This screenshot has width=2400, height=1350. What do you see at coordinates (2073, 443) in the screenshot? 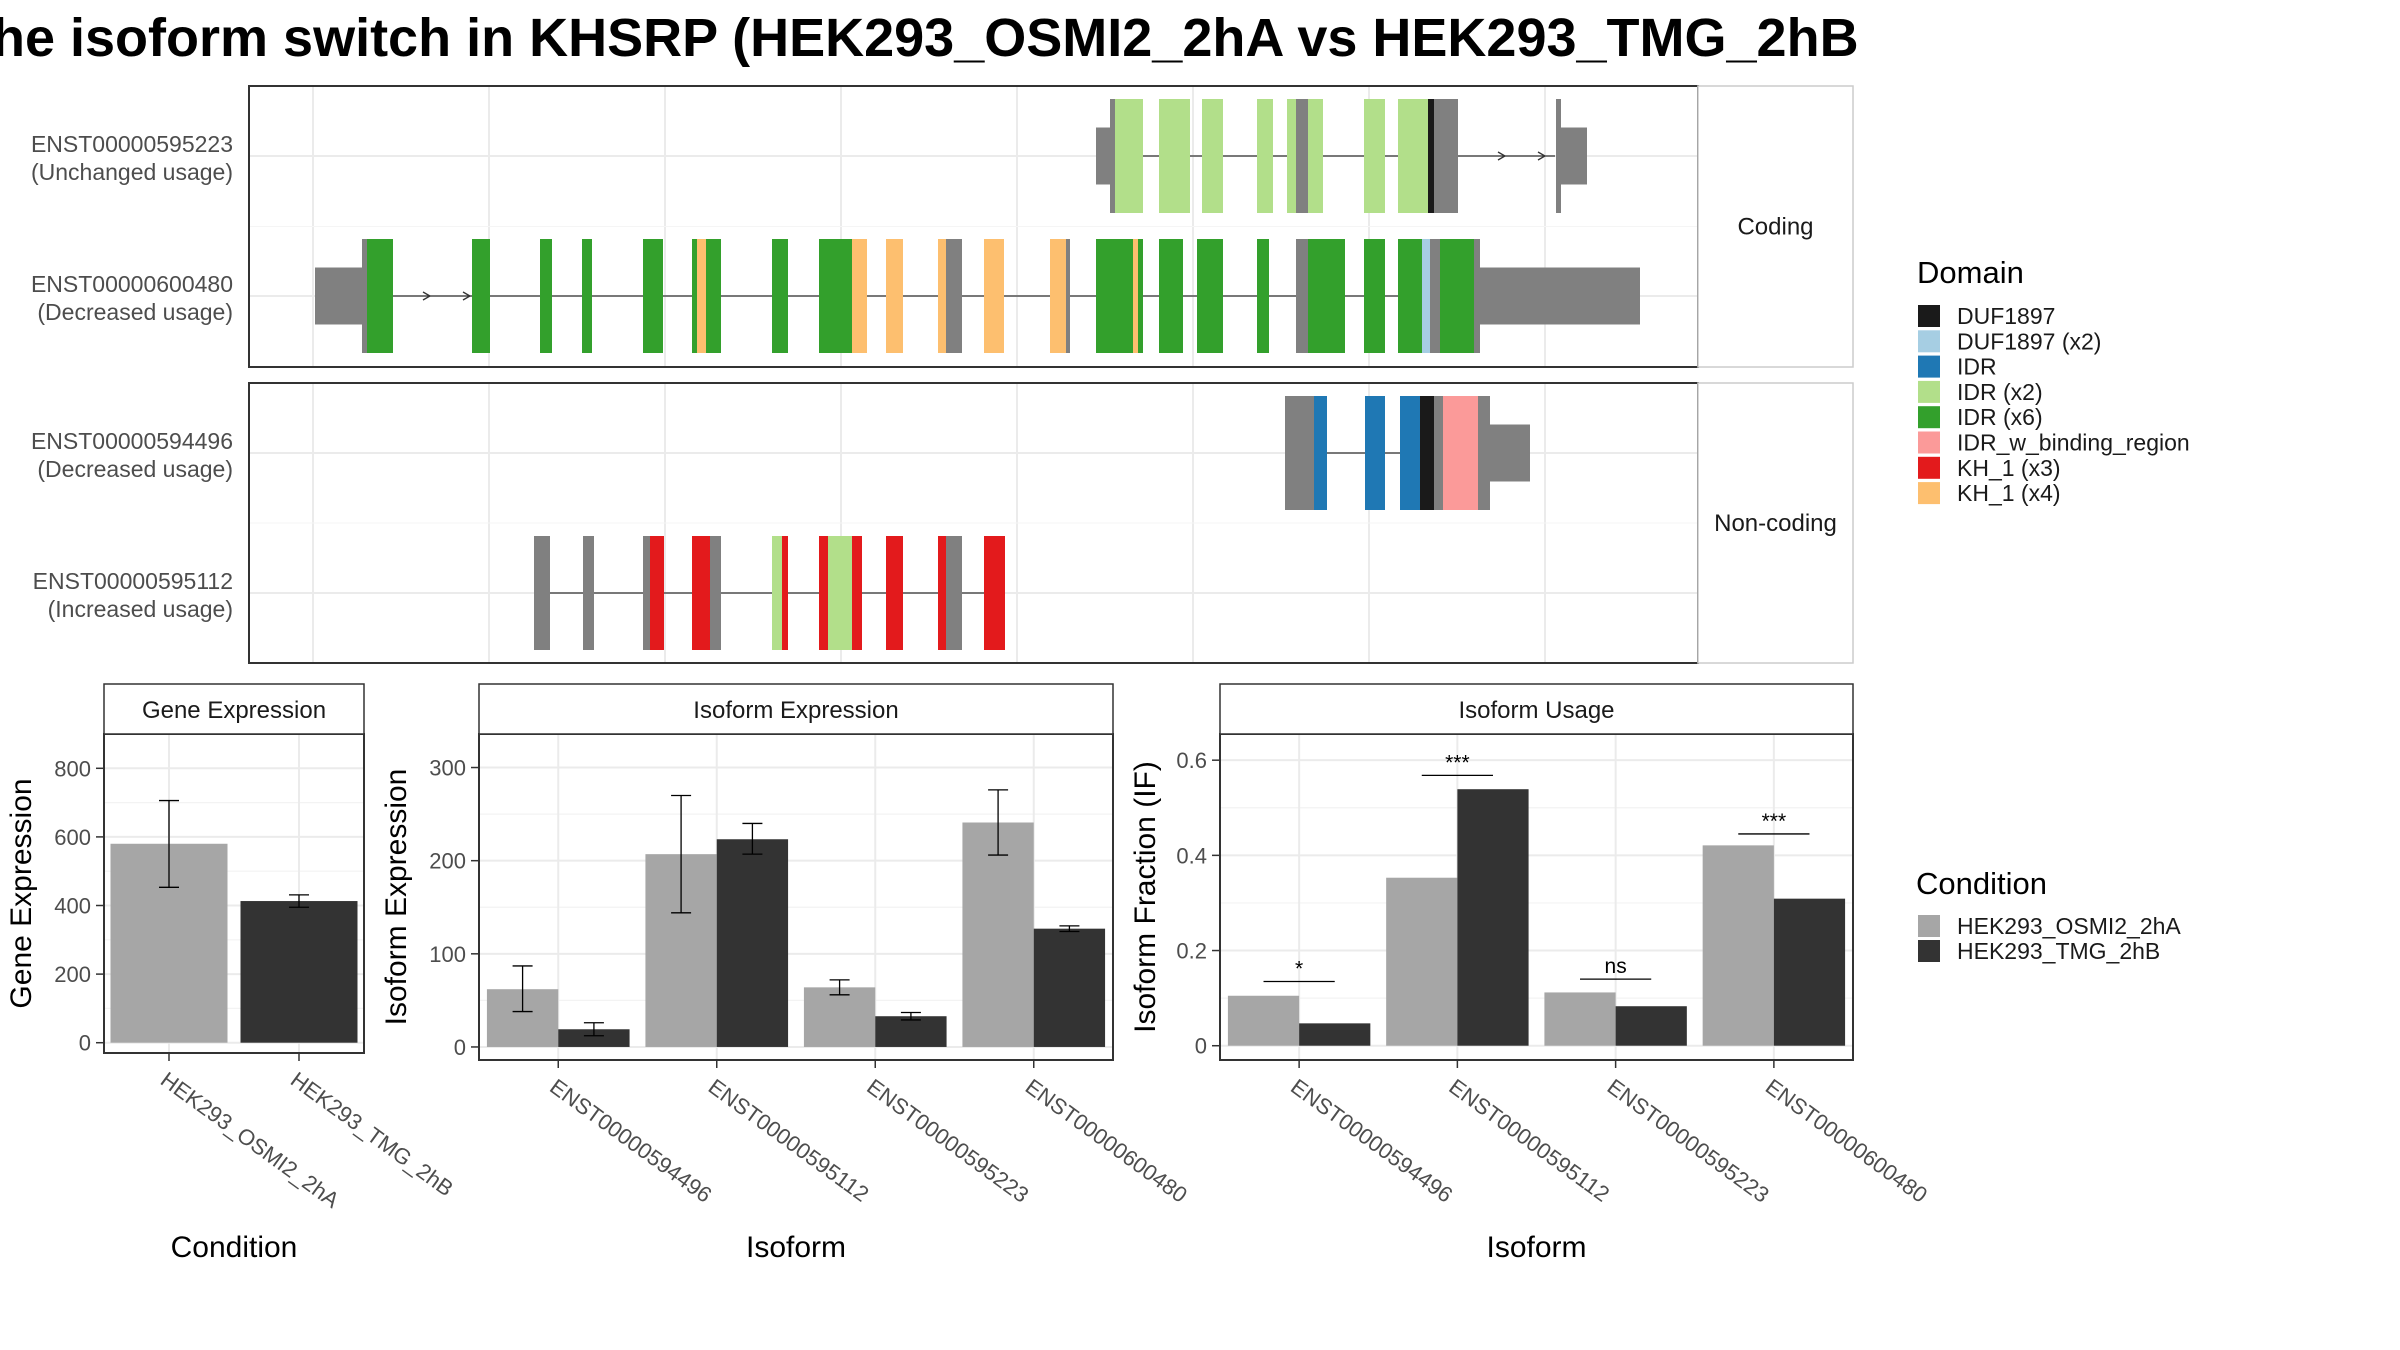
I see `legend-label: IDR_w_binding_region` at bounding box center [2073, 443].